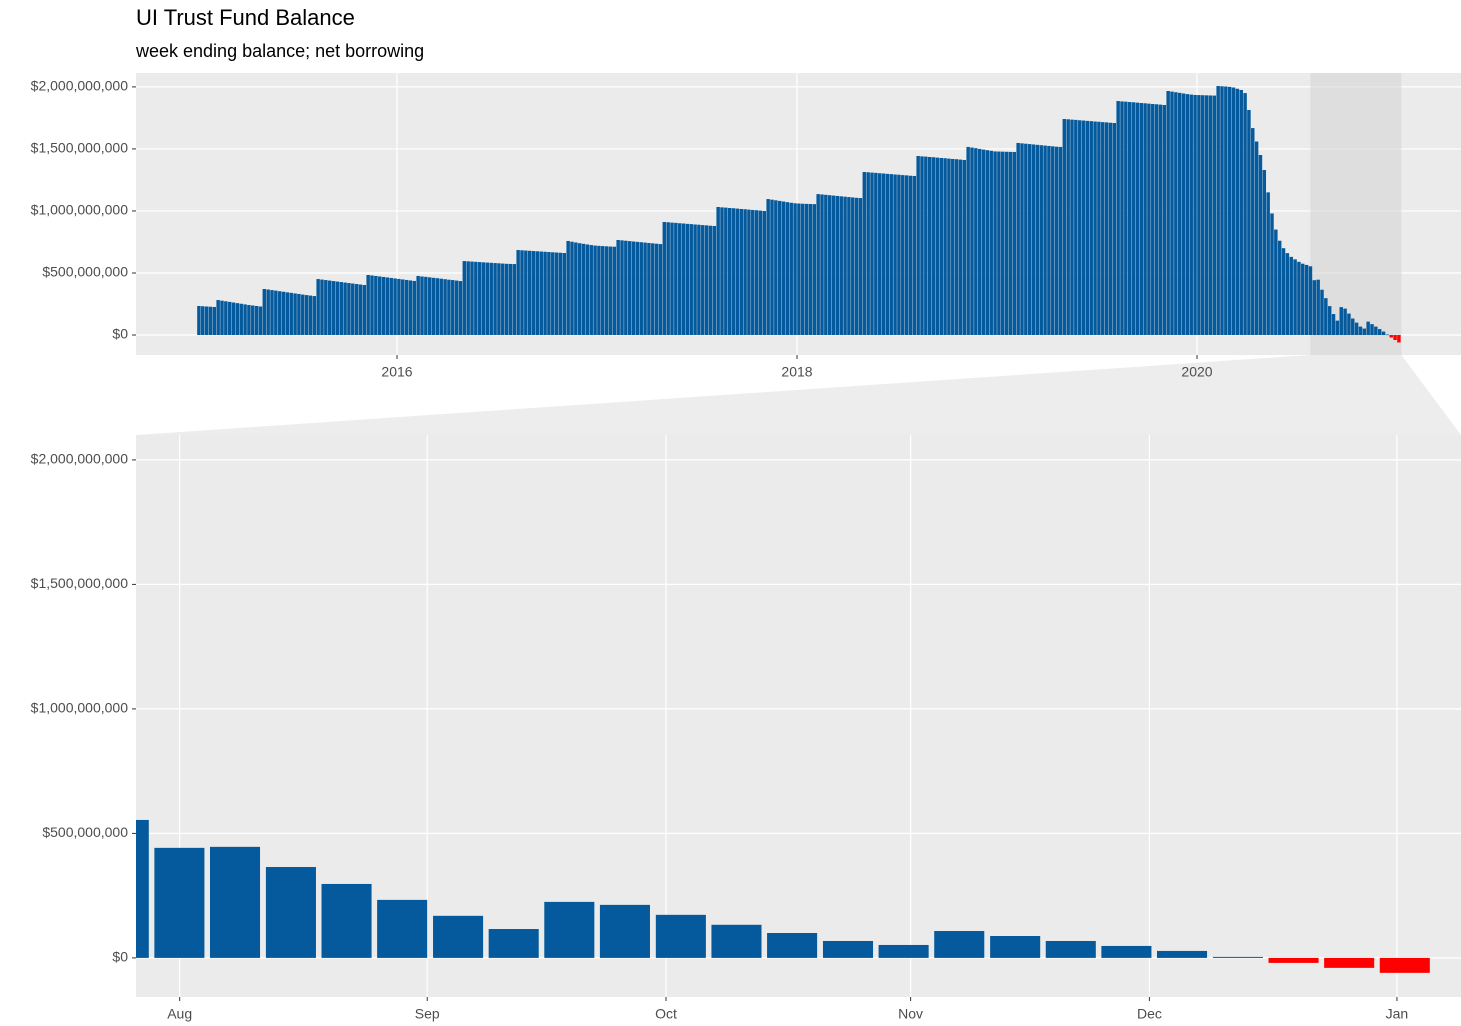 The height and width of the screenshot is (1026, 1461). I want to click on x-tick-label: Nov, so click(910, 1014).